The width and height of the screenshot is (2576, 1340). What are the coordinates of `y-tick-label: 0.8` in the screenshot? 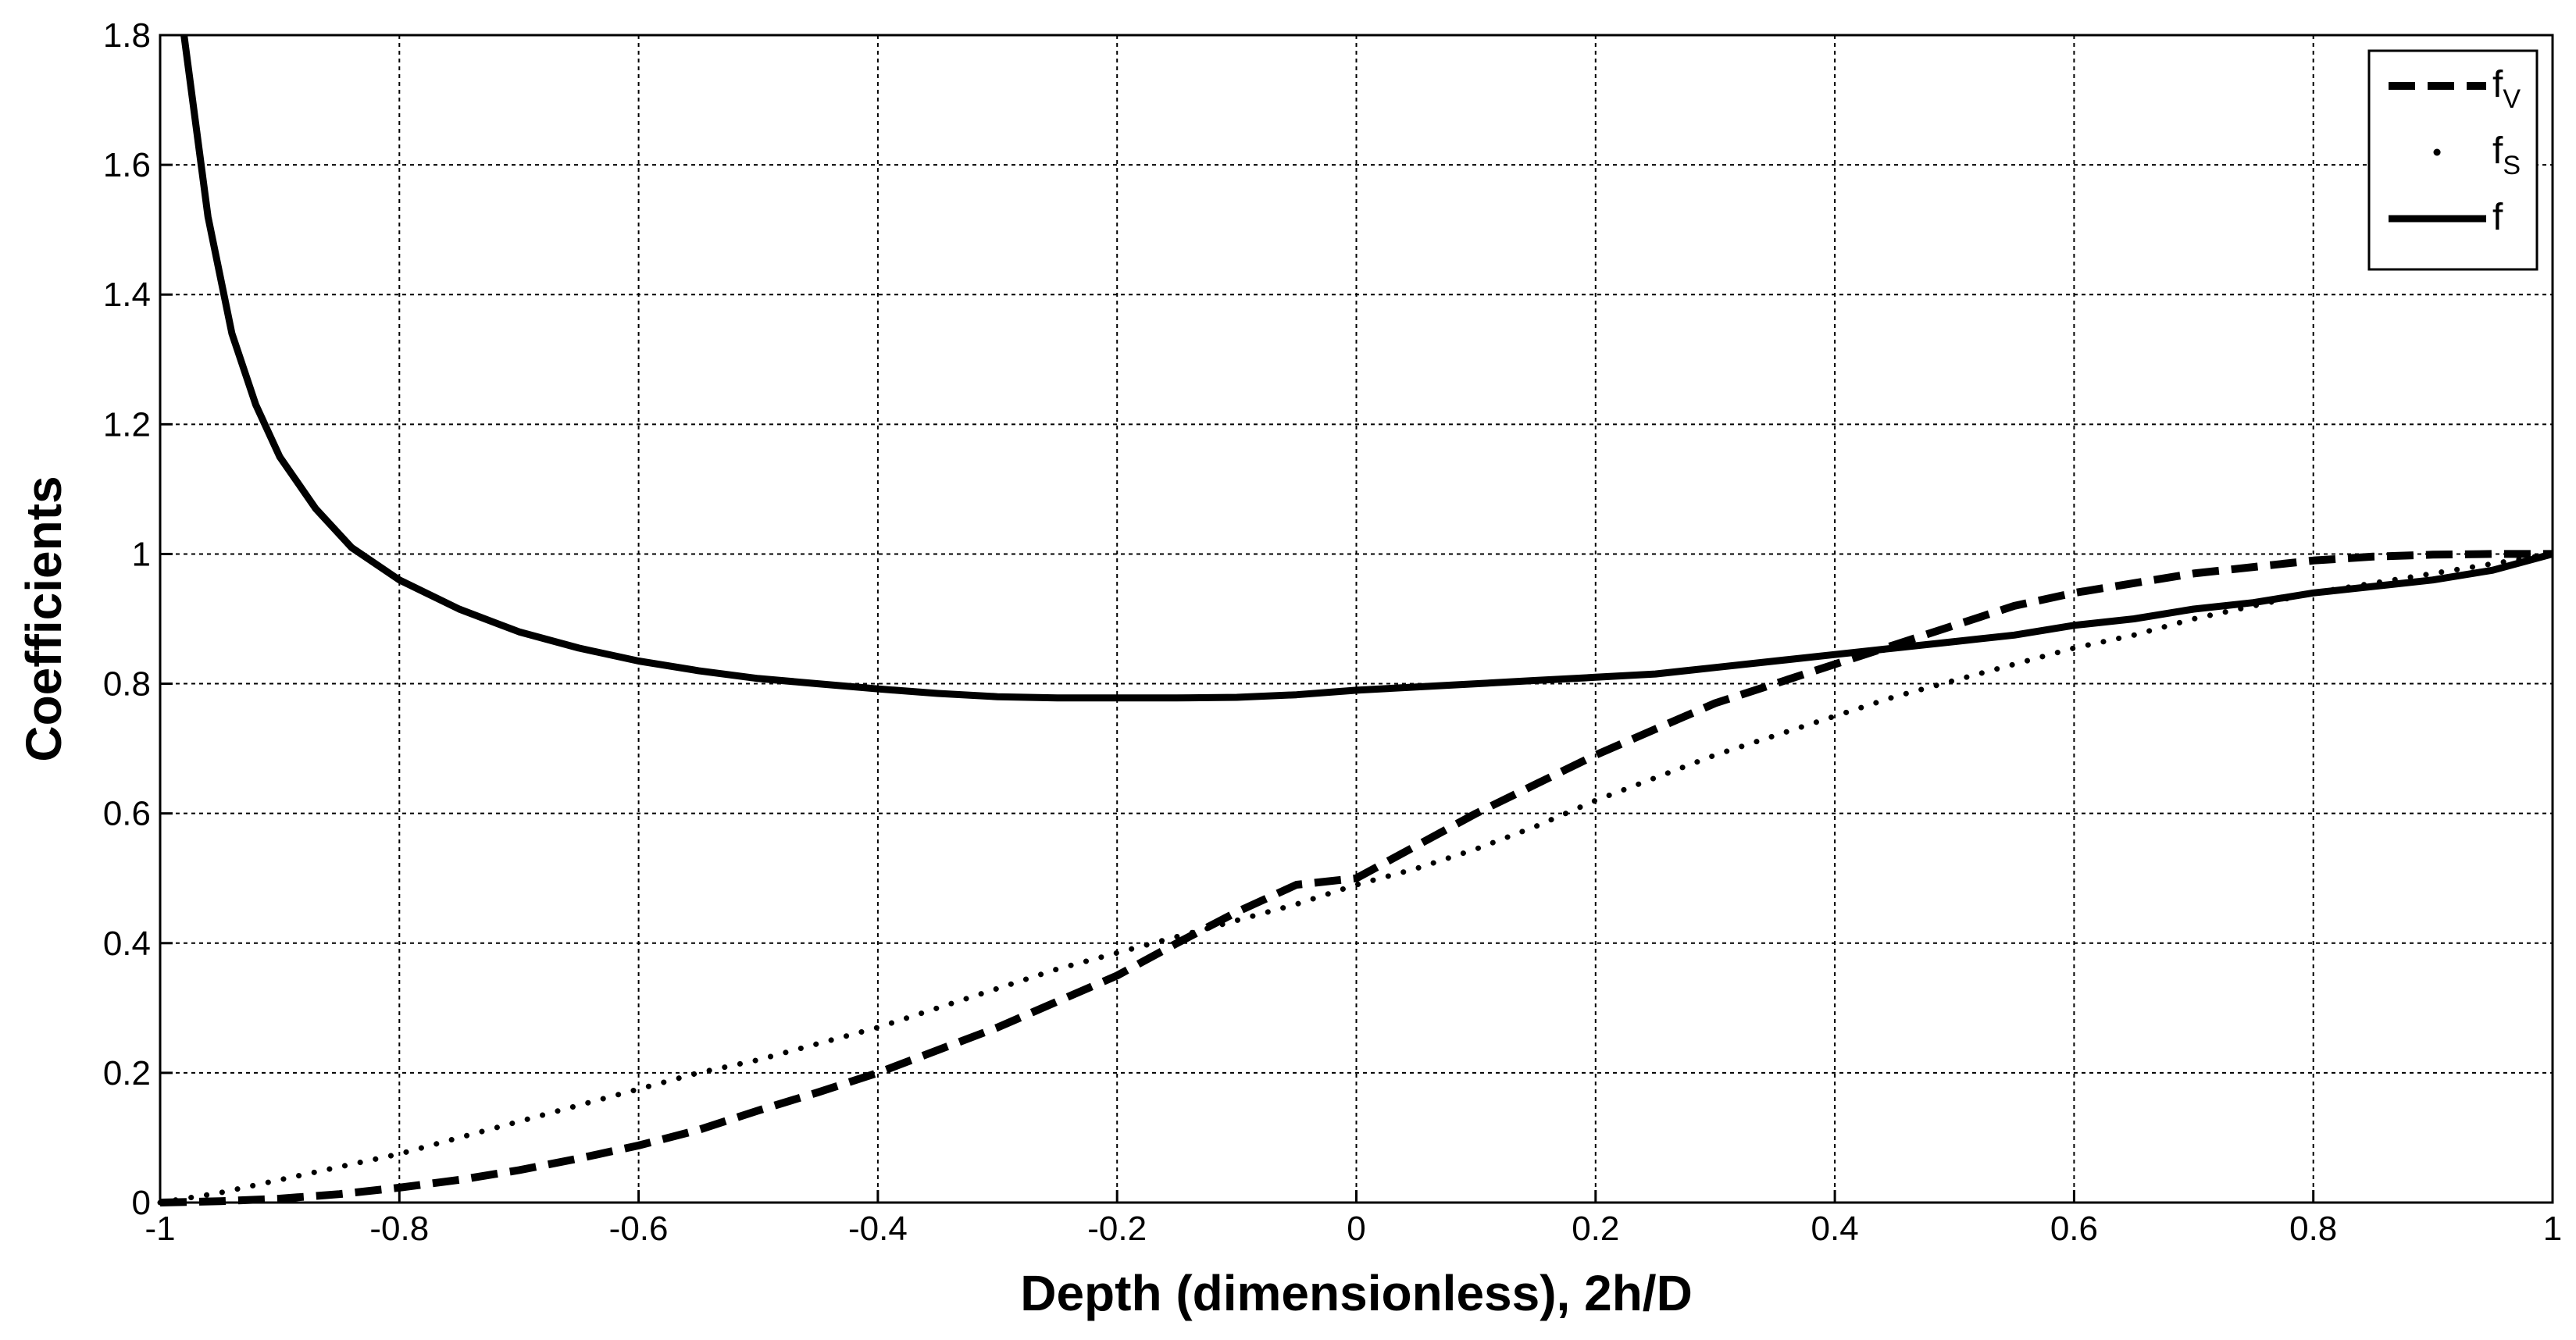 It's located at (127, 684).